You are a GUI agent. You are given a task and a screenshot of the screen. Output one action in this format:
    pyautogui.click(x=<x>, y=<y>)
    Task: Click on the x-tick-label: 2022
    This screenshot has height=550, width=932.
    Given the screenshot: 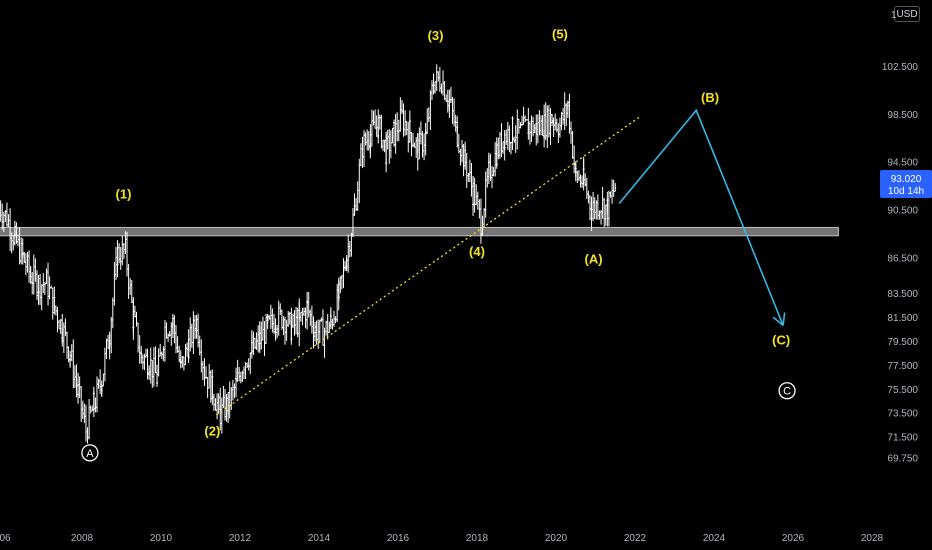 What is the action you would take?
    pyautogui.click(x=635, y=538)
    